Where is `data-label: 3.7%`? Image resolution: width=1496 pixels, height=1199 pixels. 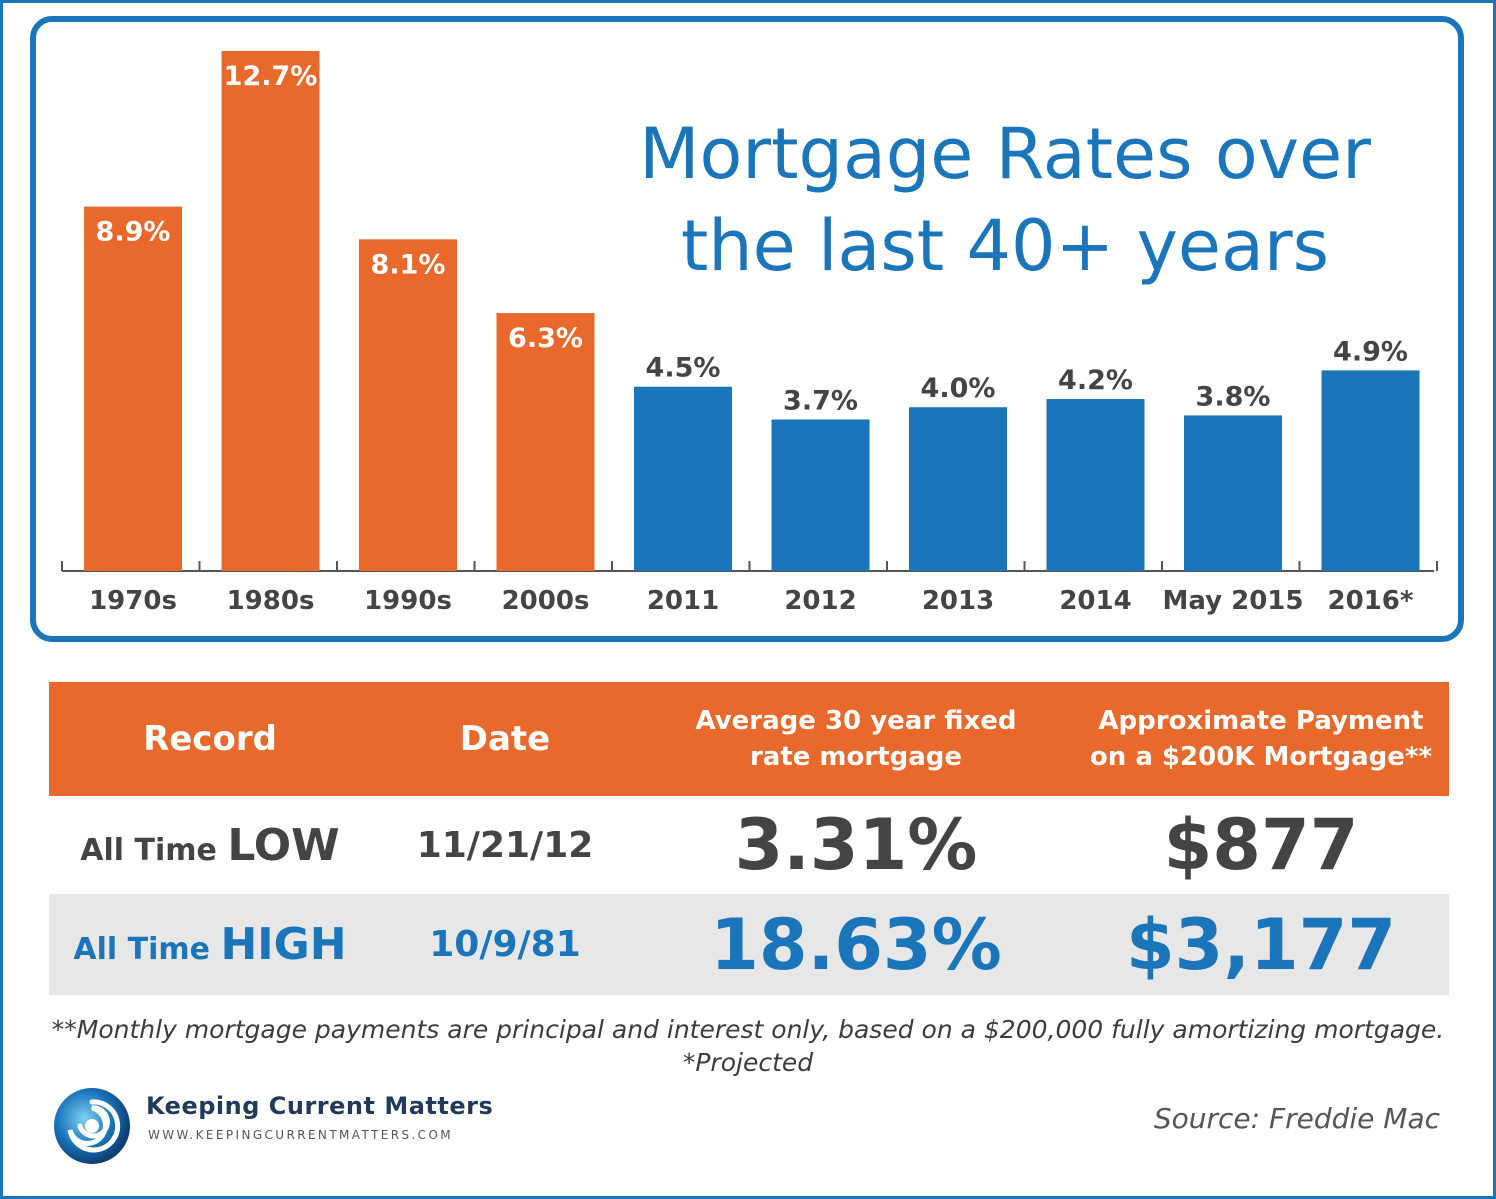 data-label: 3.7% is located at coordinates (820, 401).